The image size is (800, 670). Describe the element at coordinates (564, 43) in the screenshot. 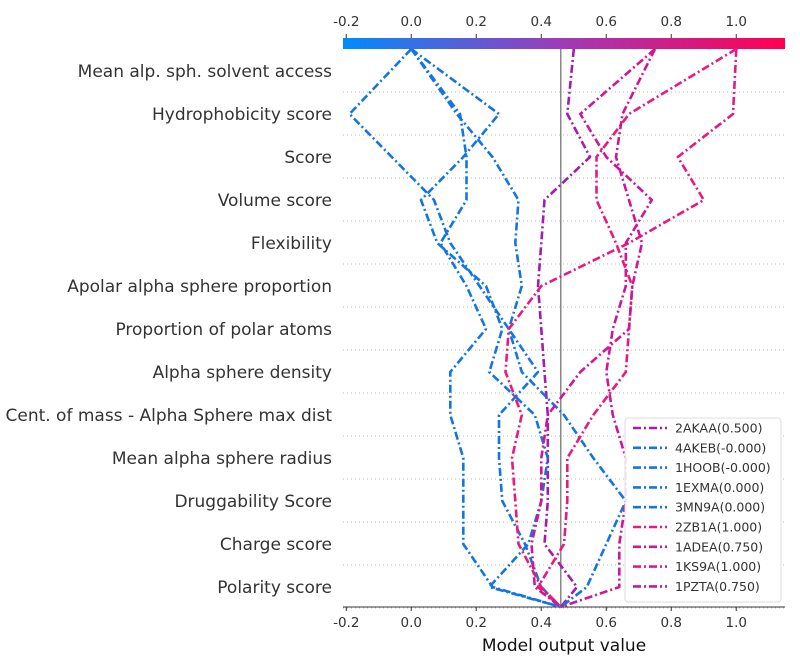

I see `colorbar` at that location.